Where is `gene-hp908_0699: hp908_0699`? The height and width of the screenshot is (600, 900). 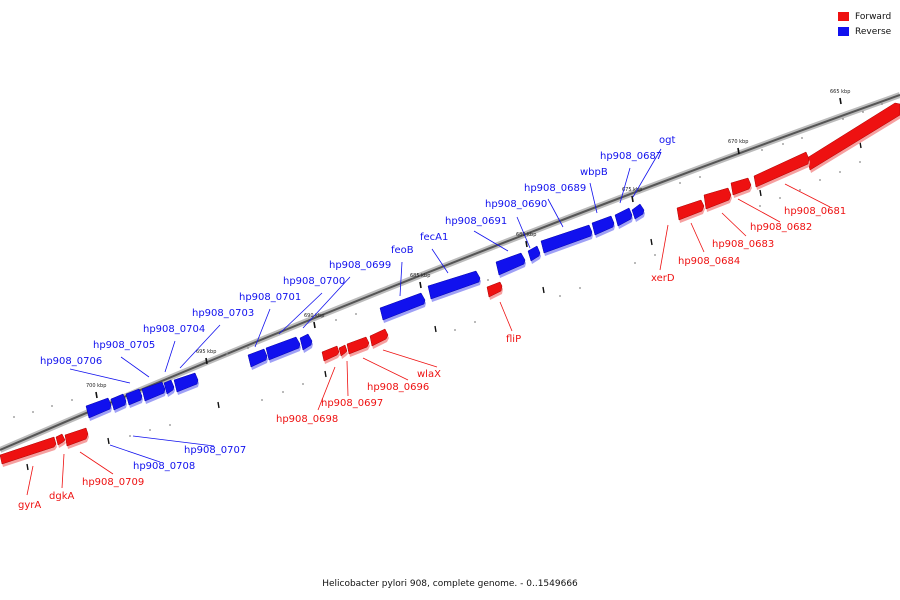
gene-hp908_0699: hp908_0699 is located at coordinates (345, 306).